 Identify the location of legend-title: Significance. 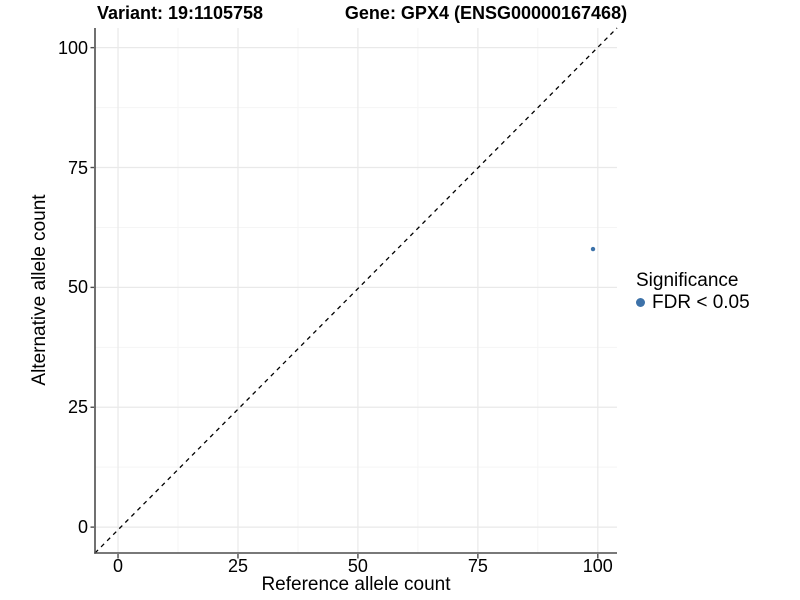
(687, 280).